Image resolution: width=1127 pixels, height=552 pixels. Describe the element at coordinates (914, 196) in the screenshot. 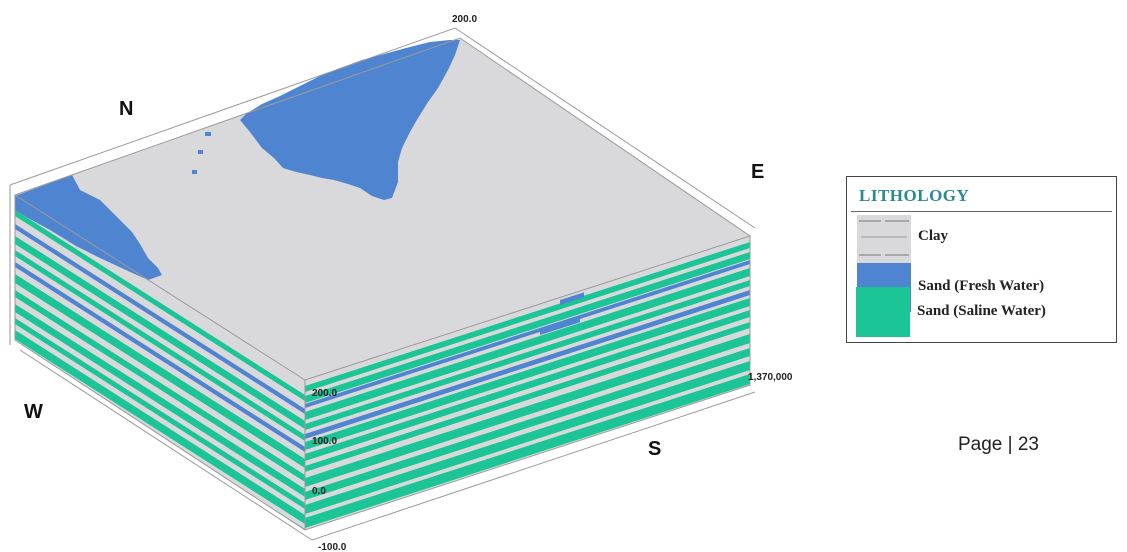

I see `legend-title: LITHOLOGY` at that location.